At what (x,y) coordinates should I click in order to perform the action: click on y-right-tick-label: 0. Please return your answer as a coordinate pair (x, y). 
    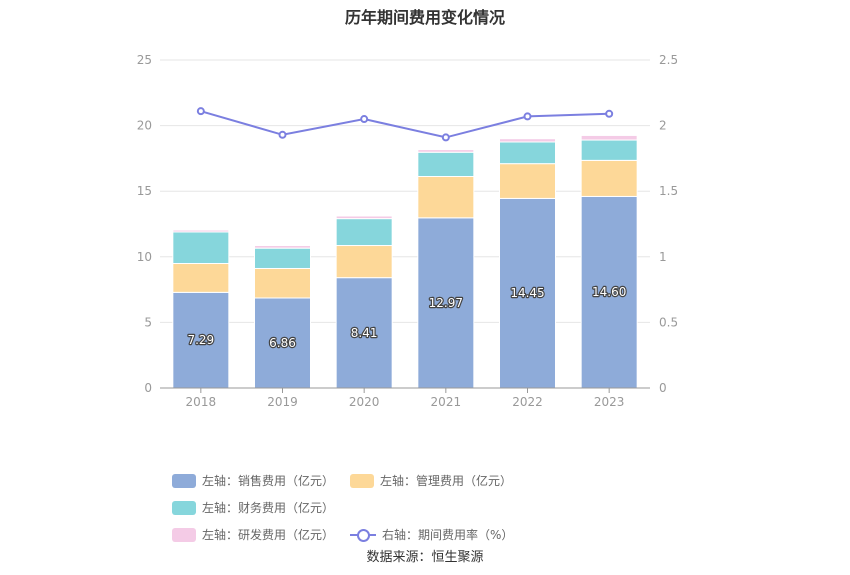
    Looking at the image, I should click on (663, 388).